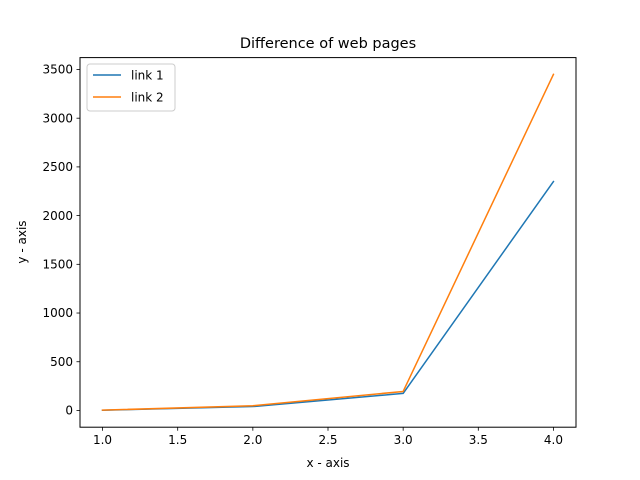 The width and height of the screenshot is (640, 480). I want to click on x-tick-label: 3.0, so click(403, 440).